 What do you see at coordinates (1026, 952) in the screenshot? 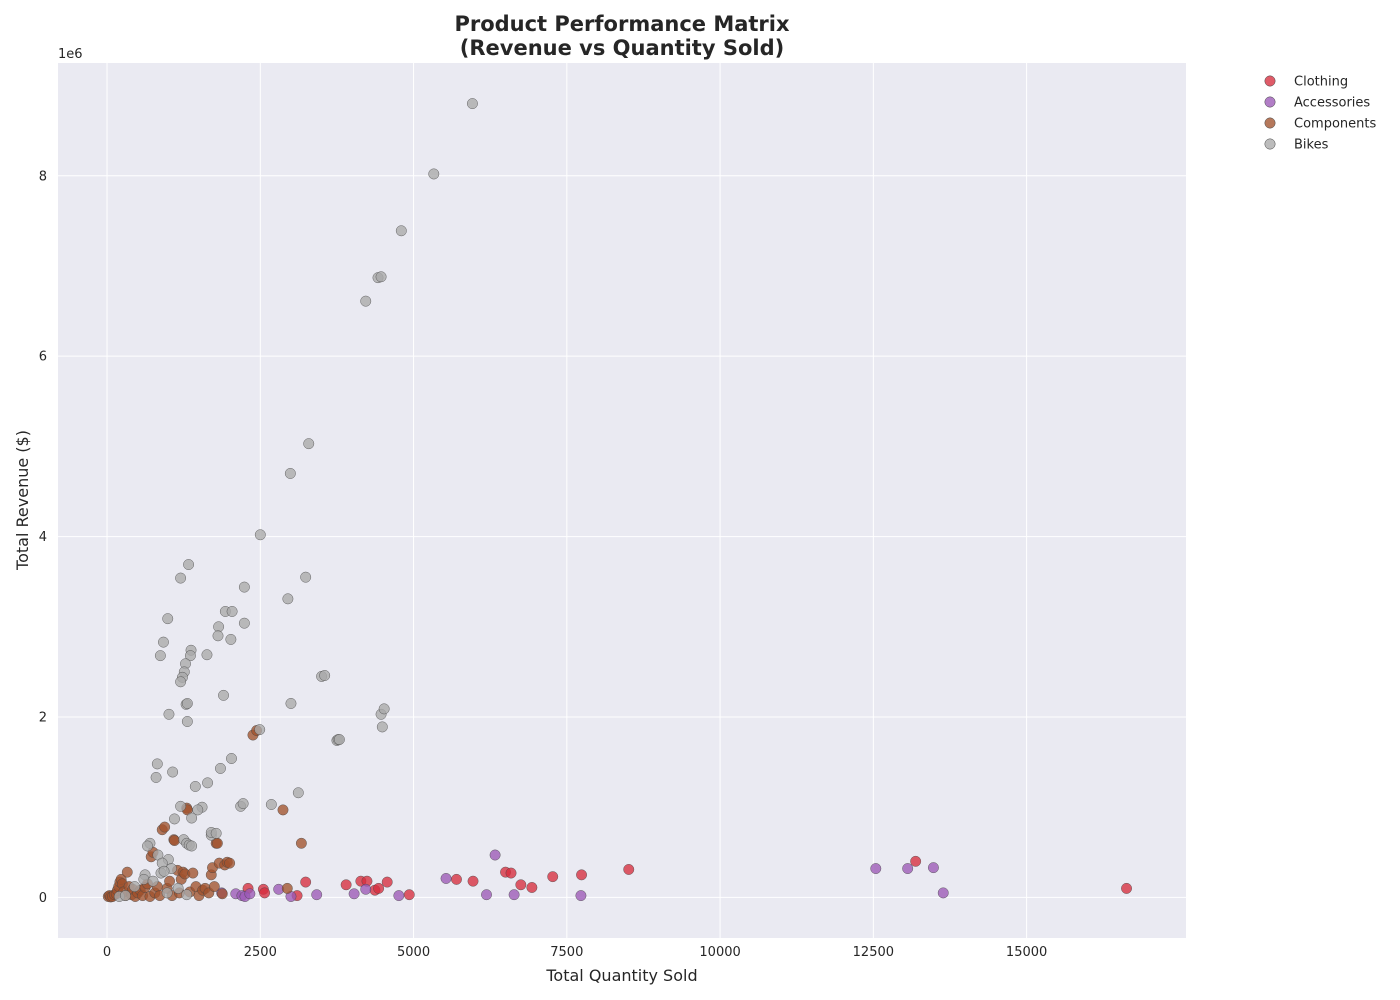
I see `x-tick-label: 15000` at bounding box center [1026, 952].